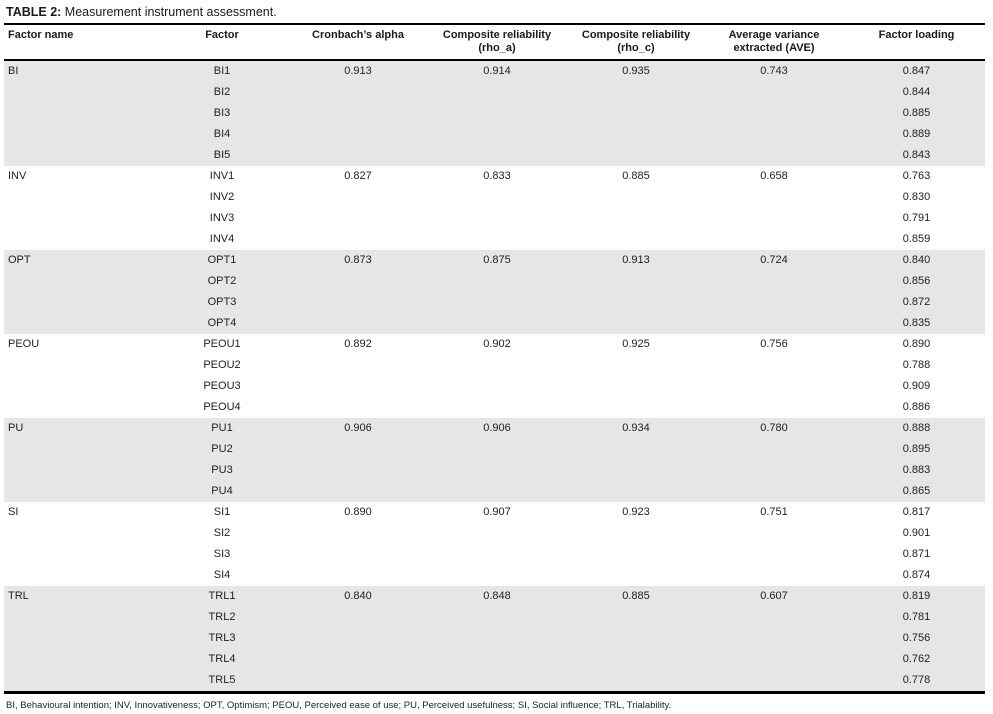 This screenshot has height=714, width=993. What do you see at coordinates (494, 155) in the screenshot?
I see `table-row: BI5 0.843` at bounding box center [494, 155].